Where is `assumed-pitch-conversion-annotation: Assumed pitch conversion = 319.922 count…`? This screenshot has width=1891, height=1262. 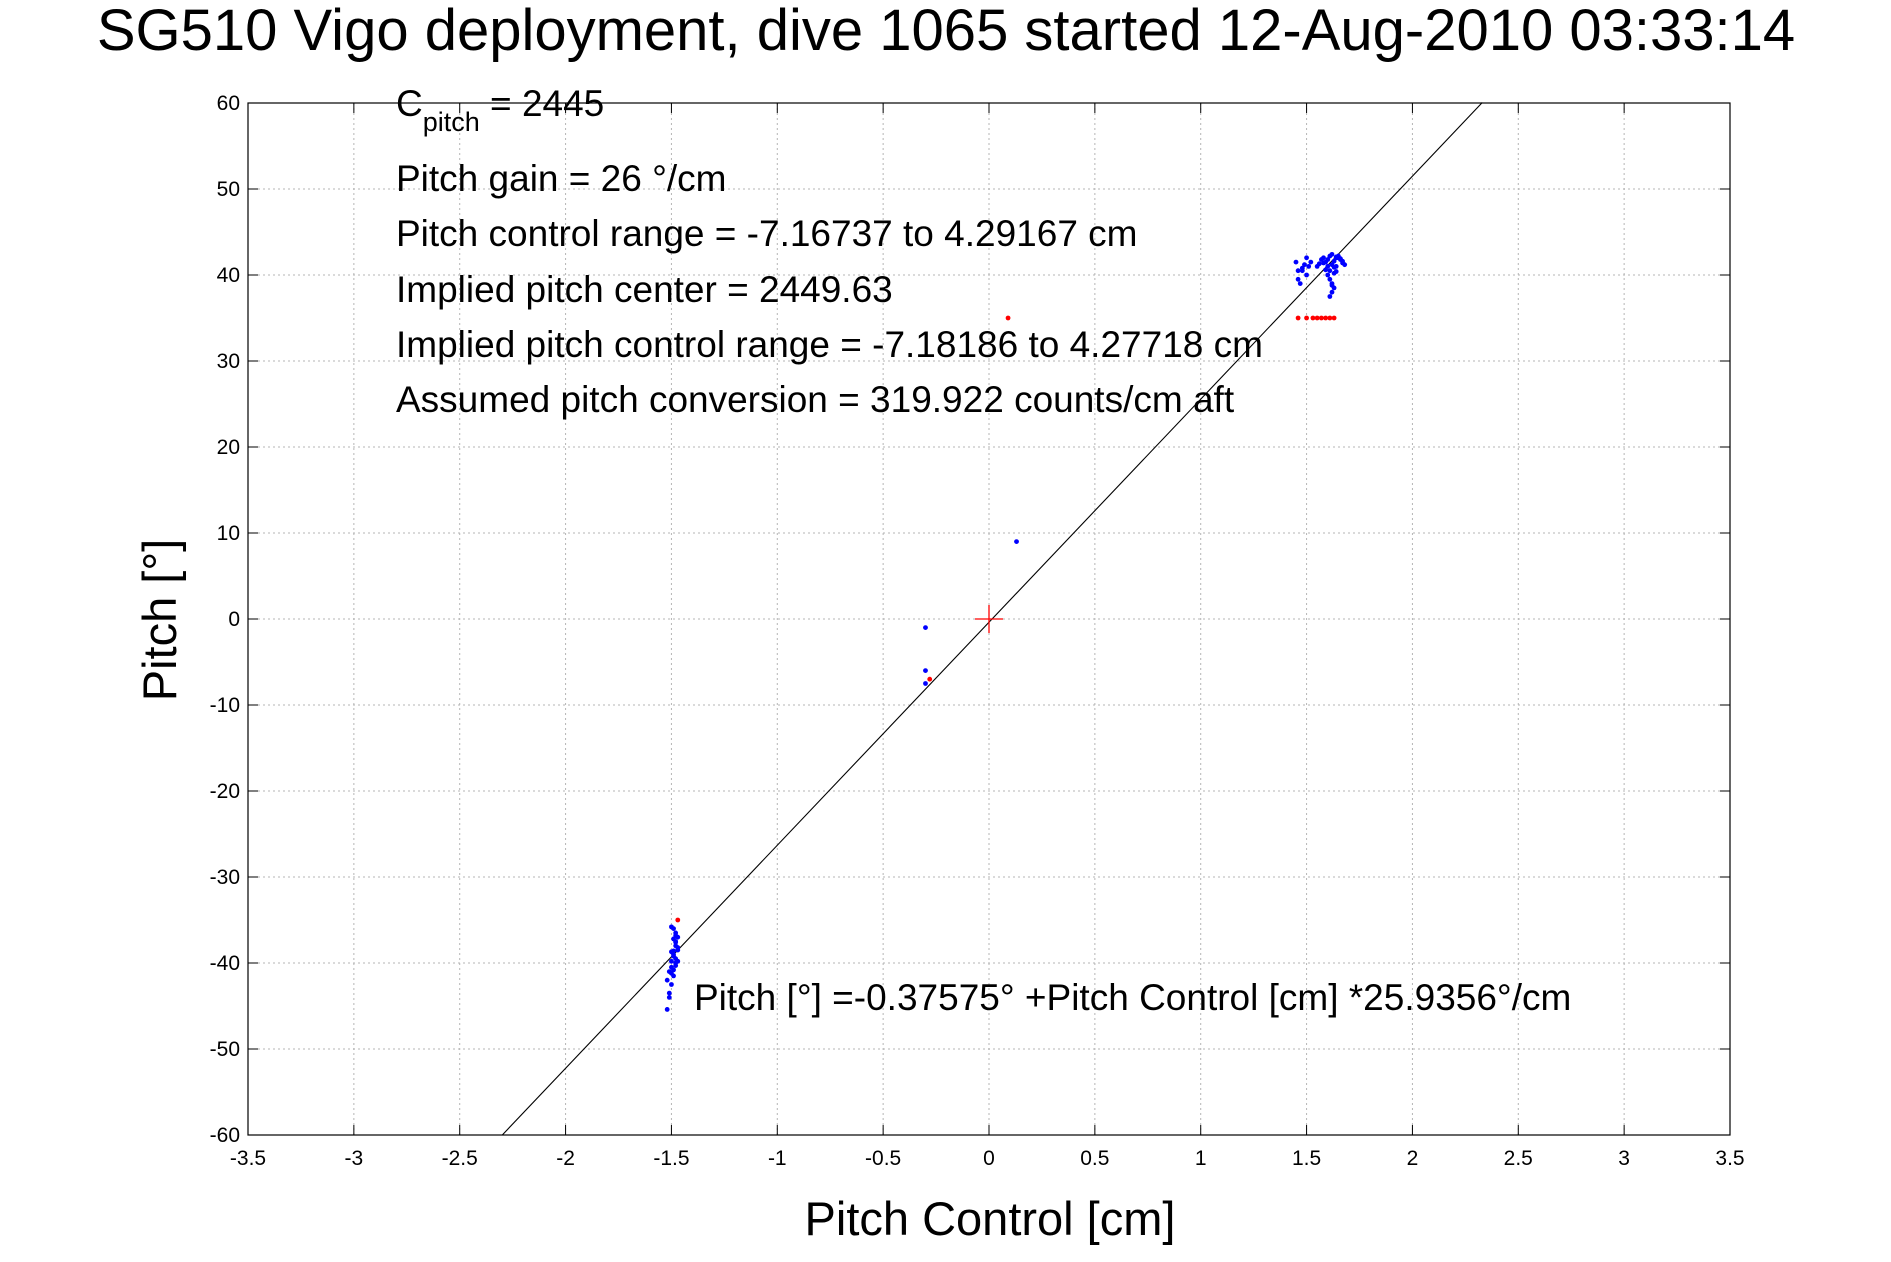
assumed-pitch-conversion-annotation: Assumed pitch conversion = 319.922 count… is located at coordinates (815, 399).